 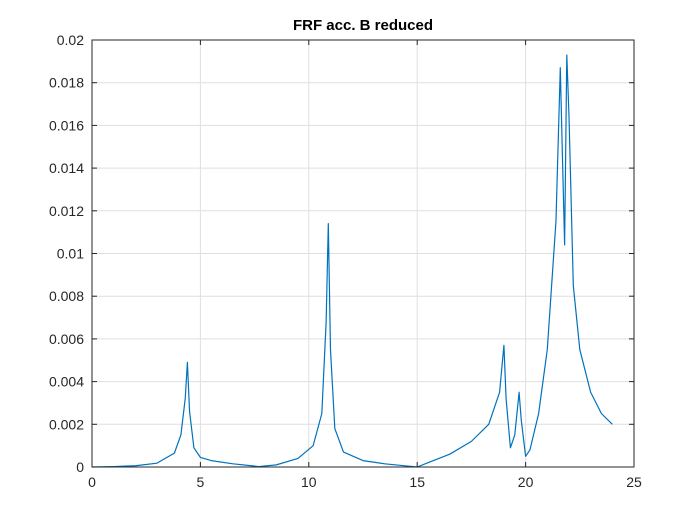 What do you see at coordinates (66, 211) in the screenshot?
I see `y-tick-label: 0.012` at bounding box center [66, 211].